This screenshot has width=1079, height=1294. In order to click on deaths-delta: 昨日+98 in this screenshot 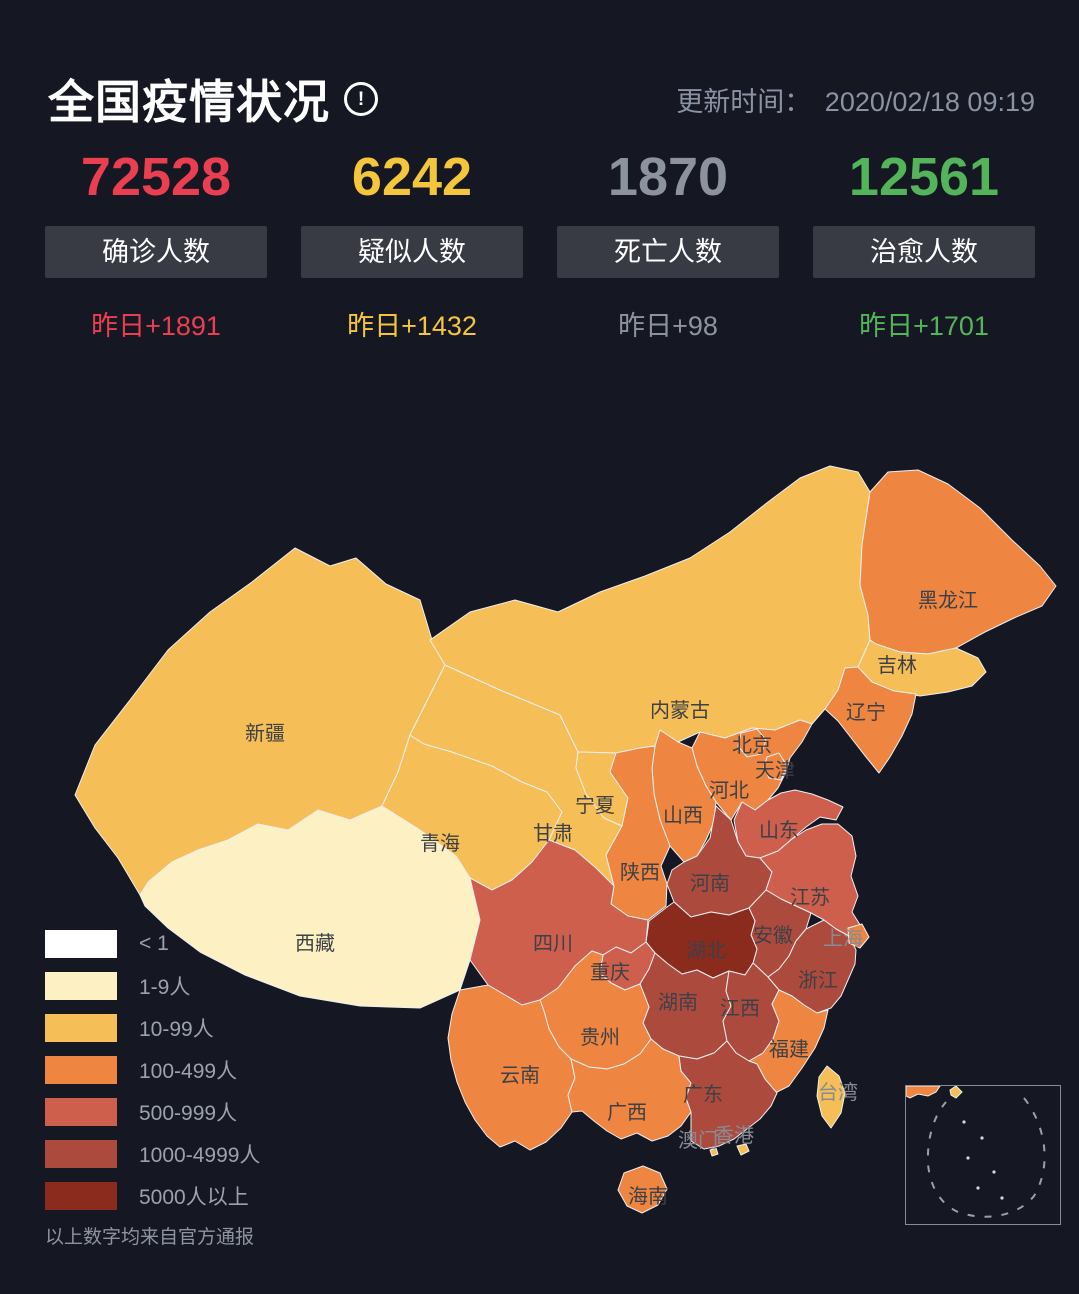, I will do `click(668, 326)`.